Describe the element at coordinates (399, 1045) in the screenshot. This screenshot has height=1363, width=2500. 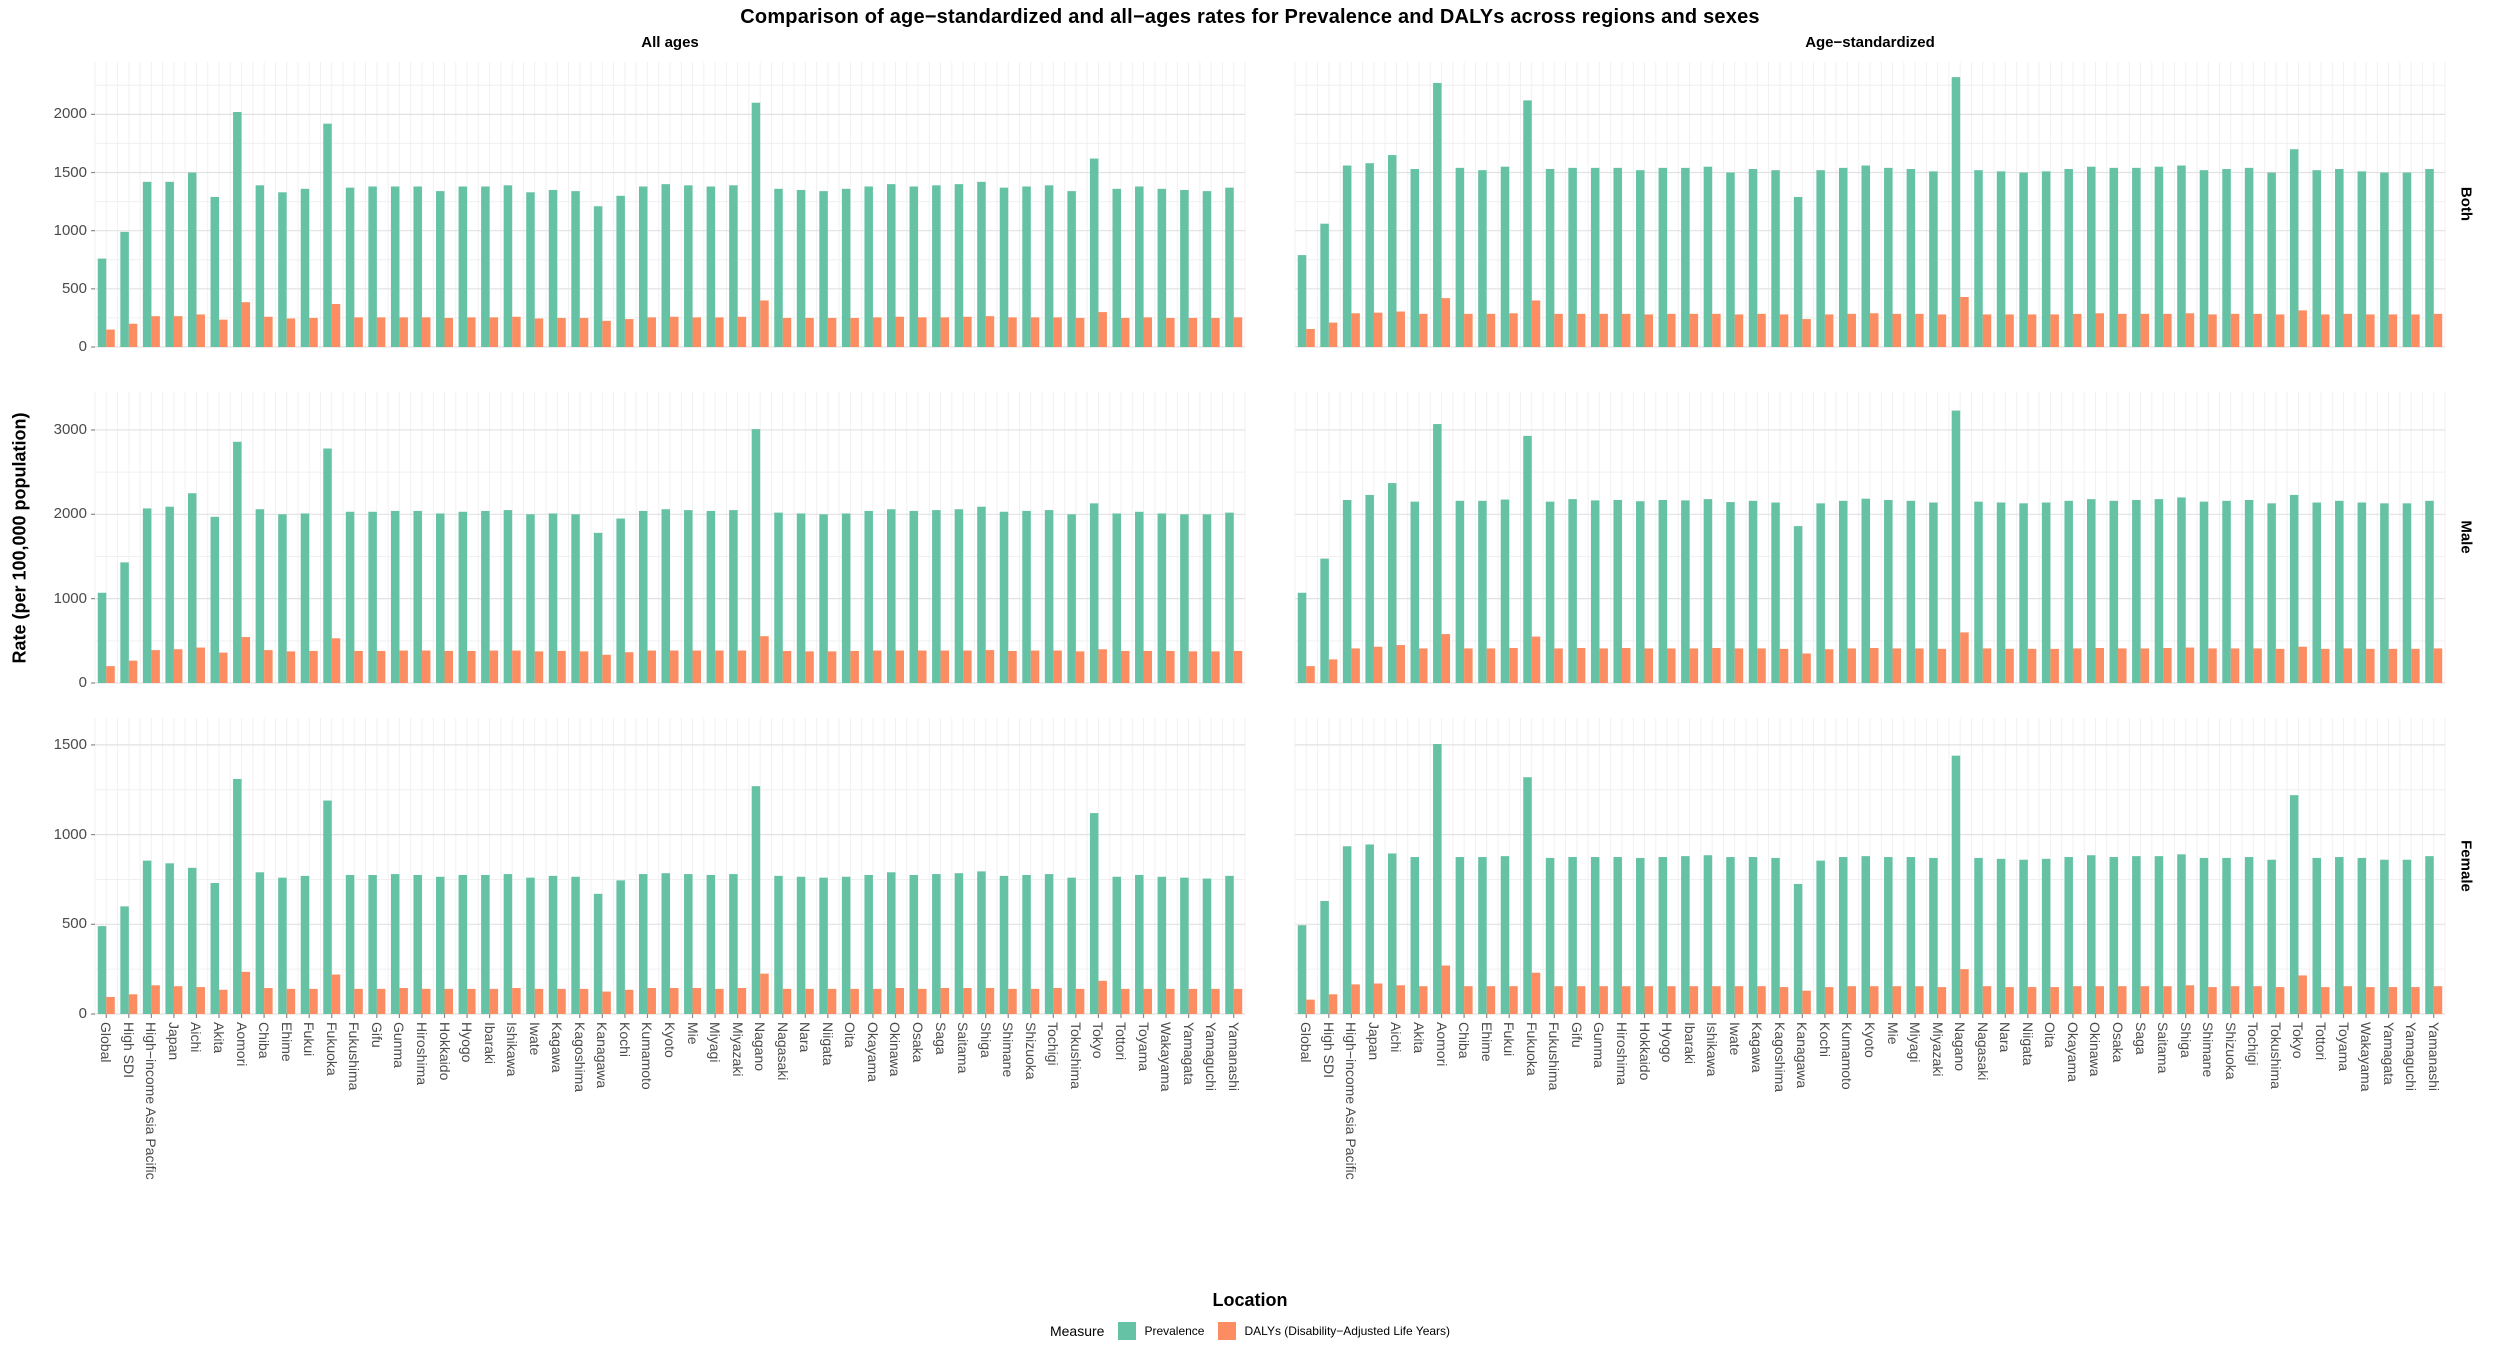
I see `x-tick-label: Gunma` at that location.